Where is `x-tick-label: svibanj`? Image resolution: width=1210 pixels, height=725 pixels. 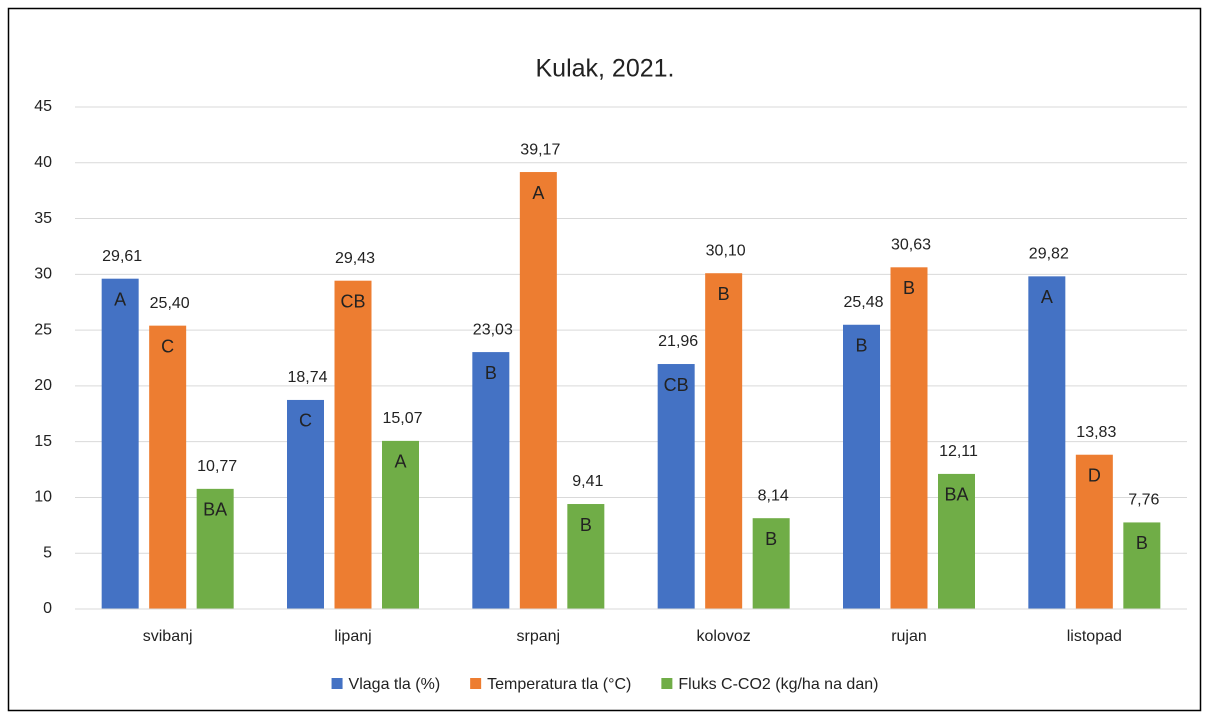 x-tick-label: svibanj is located at coordinates (168, 636).